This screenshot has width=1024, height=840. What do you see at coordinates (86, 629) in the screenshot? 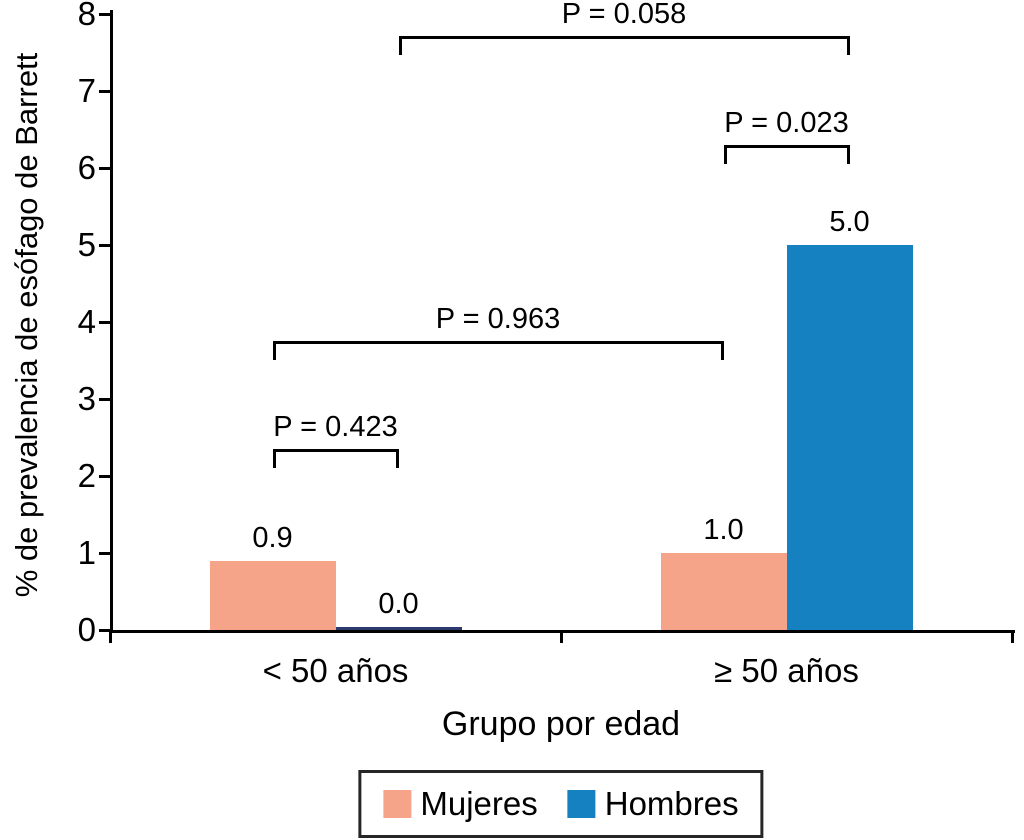
I see `y-tick-label: 0` at bounding box center [86, 629].